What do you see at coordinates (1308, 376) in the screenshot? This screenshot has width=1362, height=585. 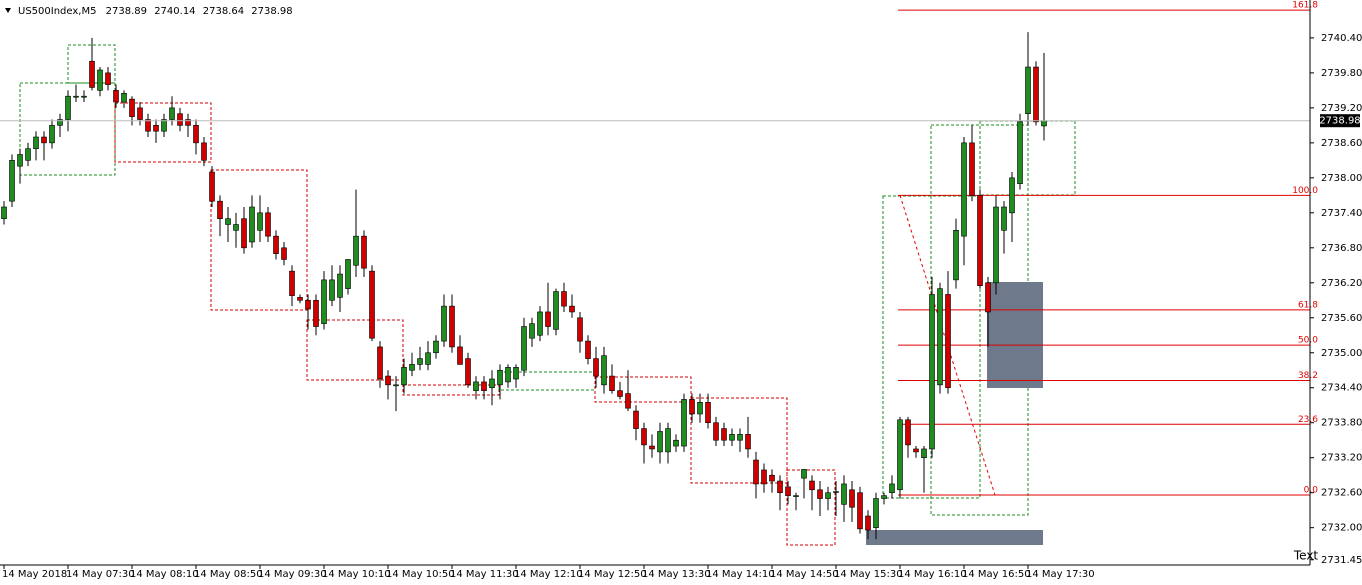 I see `fib-label: 38.2` at bounding box center [1308, 376].